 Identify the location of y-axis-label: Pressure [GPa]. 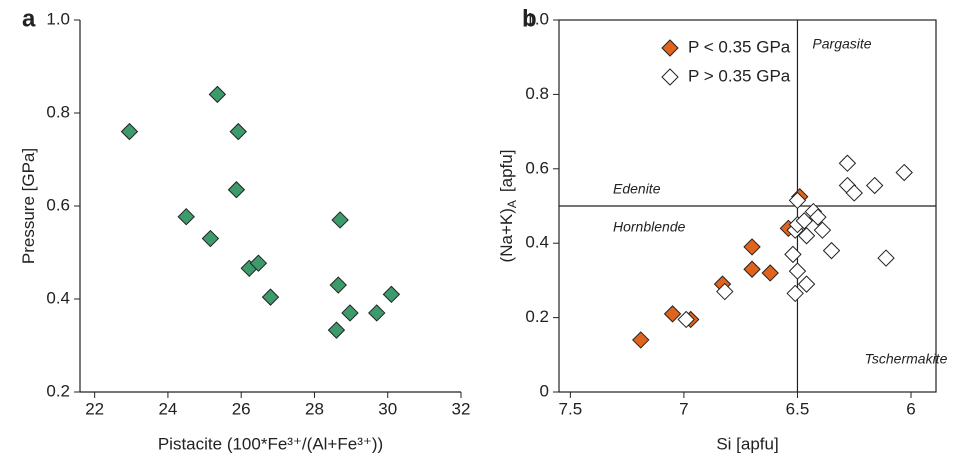
(28, 206).